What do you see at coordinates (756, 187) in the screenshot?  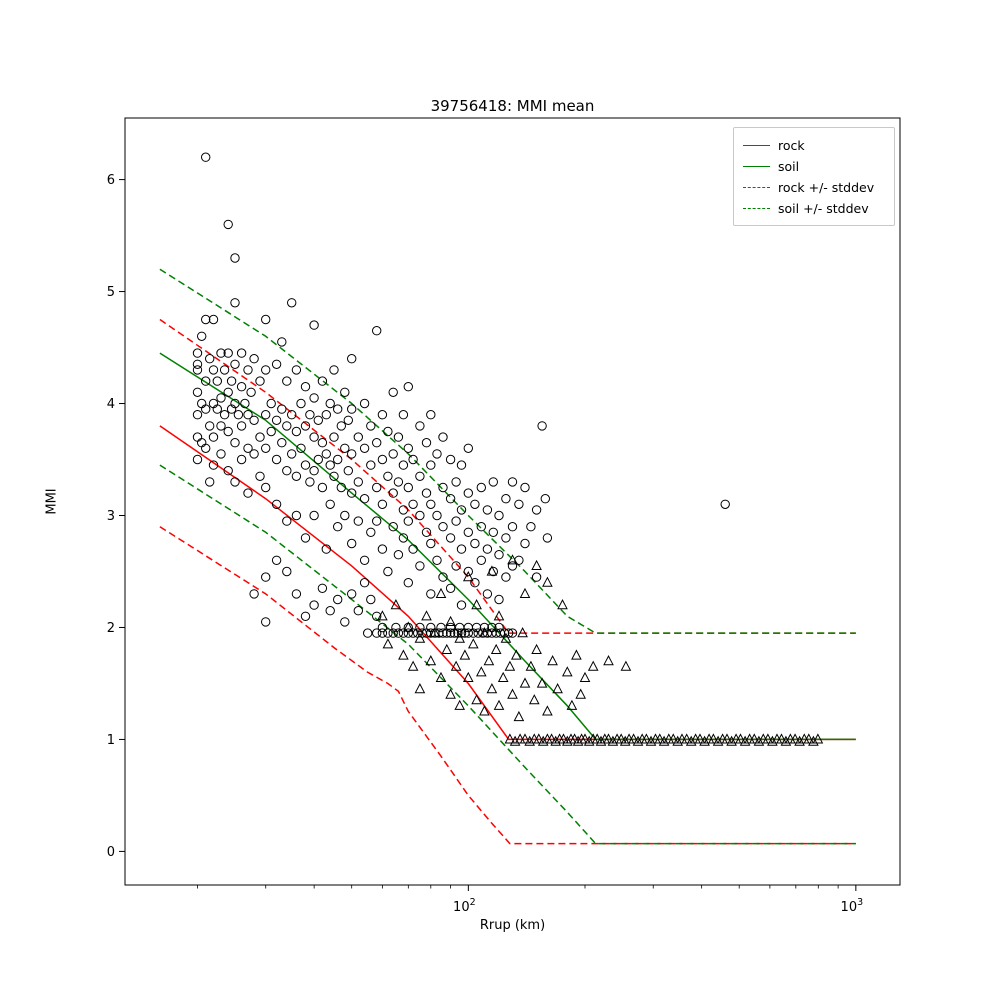 I see `legend-line-sample-rock-stddev` at bounding box center [756, 187].